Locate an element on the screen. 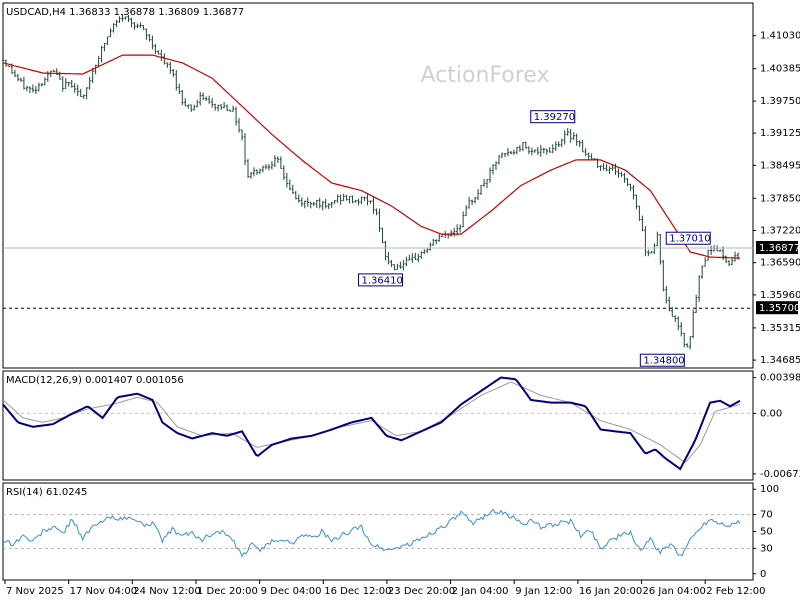 This screenshot has height=600, width=800. annotation-label: 1.36410 is located at coordinates (381, 280).